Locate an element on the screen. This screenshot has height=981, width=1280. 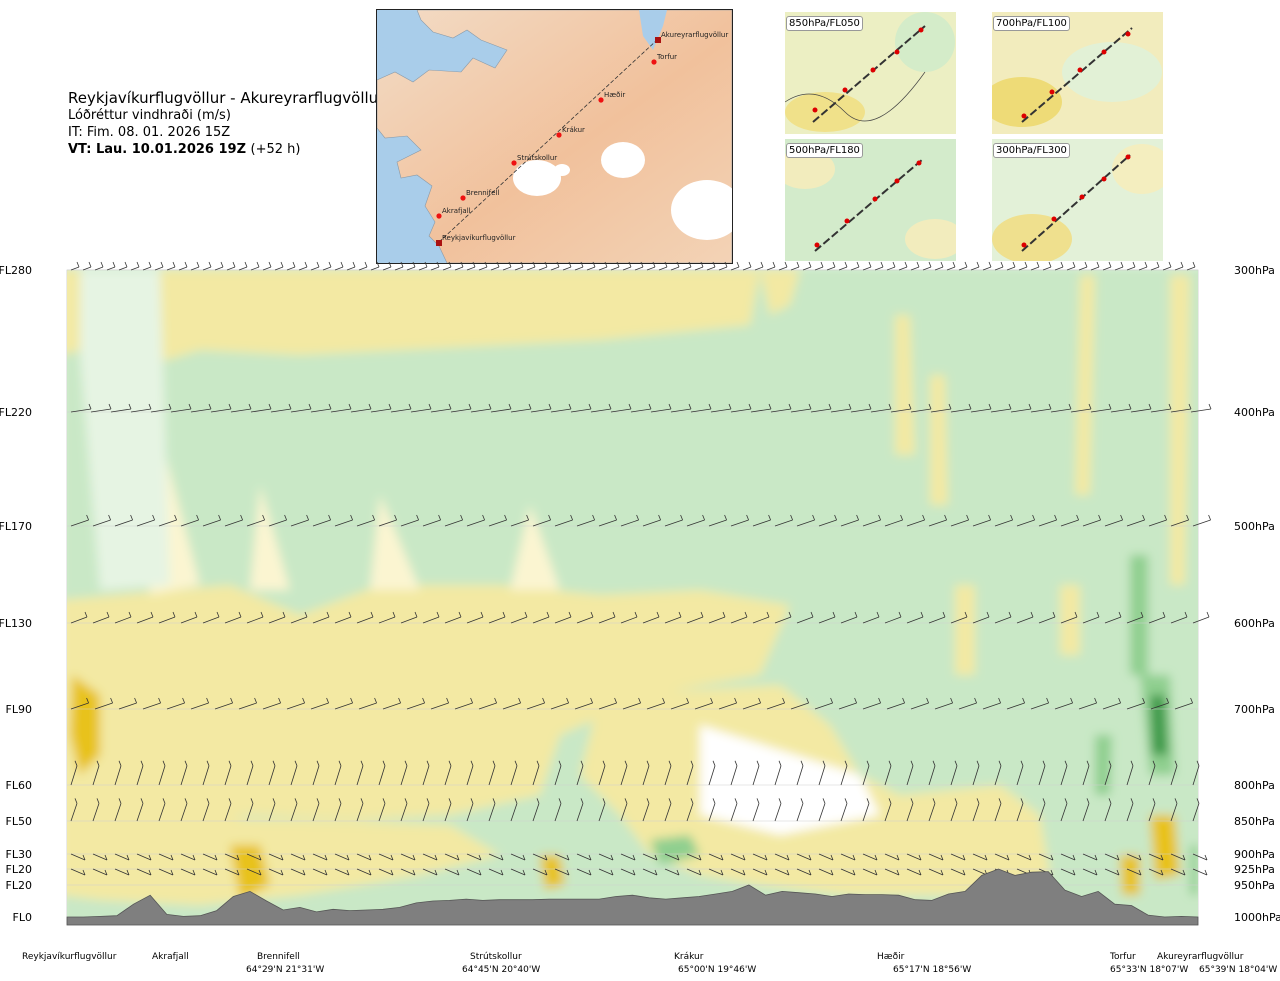
route-point-coord: 65°33'N 18°07'W is located at coordinates (1149, 970).